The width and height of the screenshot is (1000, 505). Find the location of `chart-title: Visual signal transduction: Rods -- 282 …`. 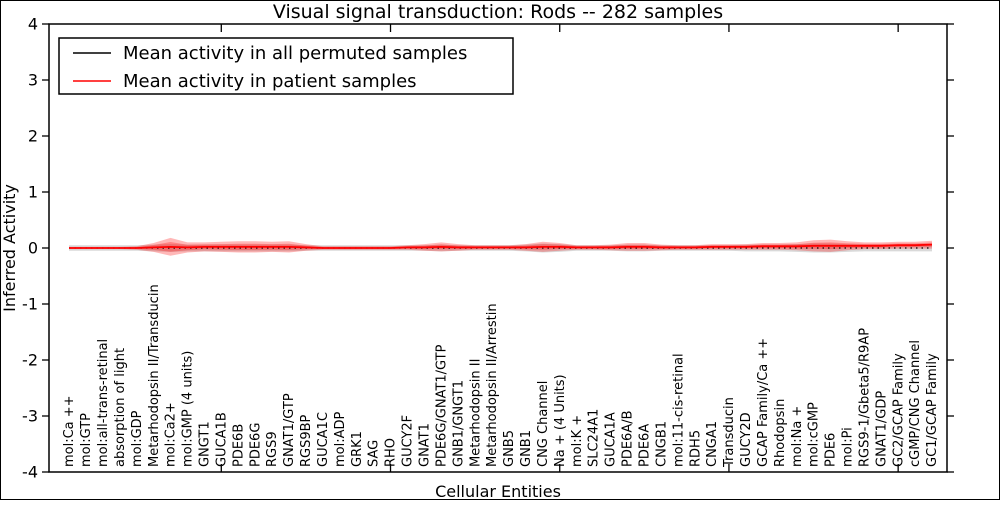

chart-title: Visual signal transduction: Rods -- 282 … is located at coordinates (498, 12).